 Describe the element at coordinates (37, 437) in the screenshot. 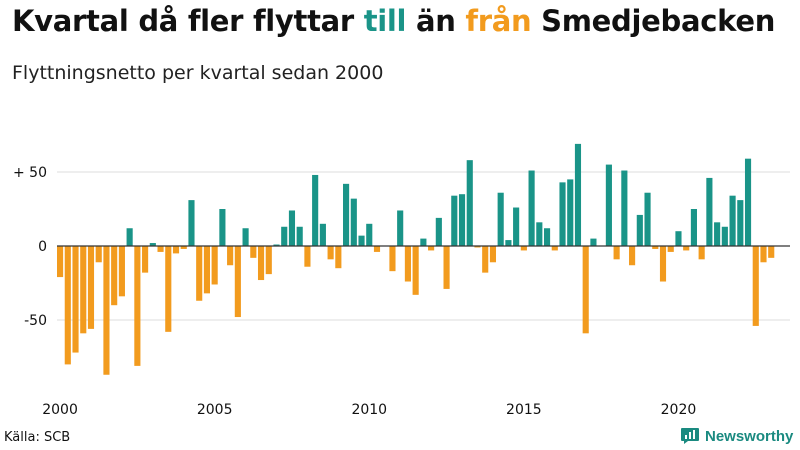

I see `source-note: Källa: SCB` at that location.